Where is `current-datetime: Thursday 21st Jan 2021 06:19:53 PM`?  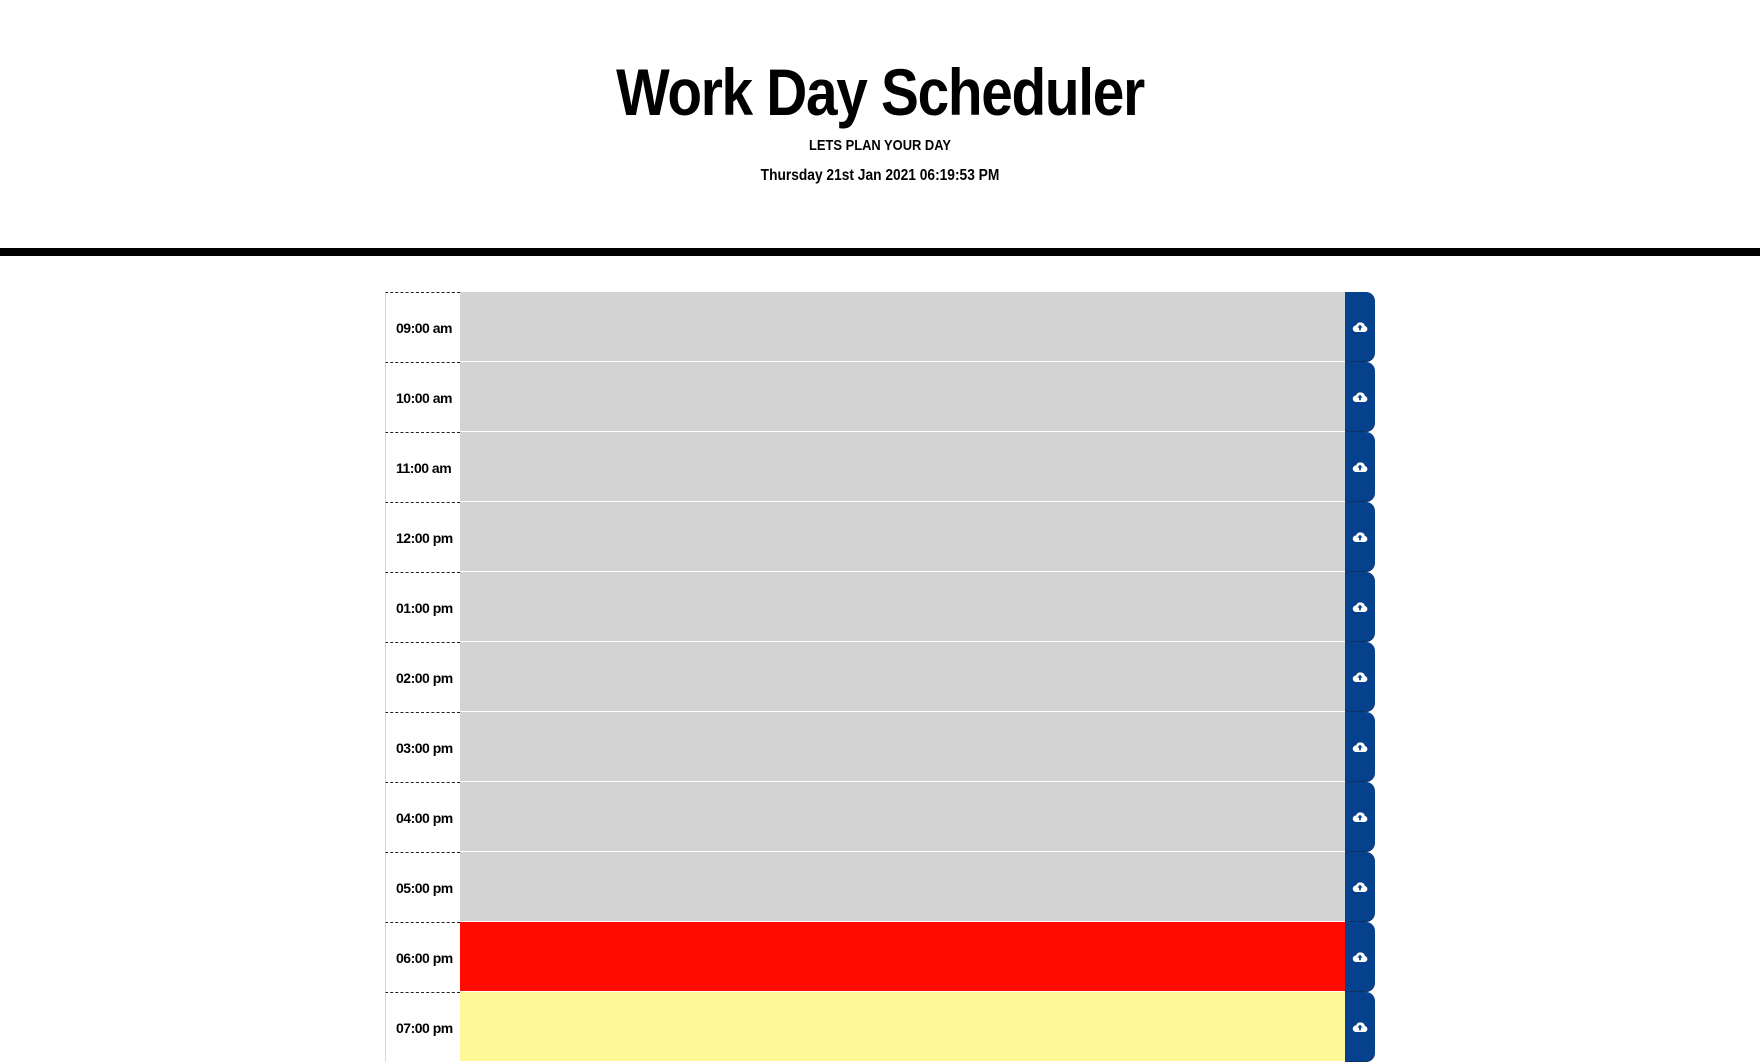 current-datetime: Thursday 21st Jan 2021 06:19:53 PM is located at coordinates (880, 175).